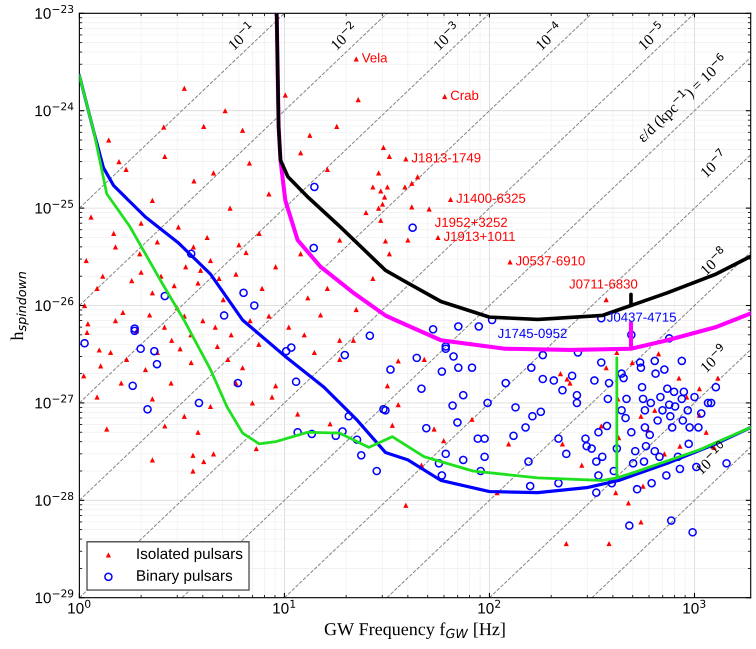 The image size is (756, 649). Describe the element at coordinates (713, 163) in the screenshot. I see `annotation: 10$^{−7}$` at that location.